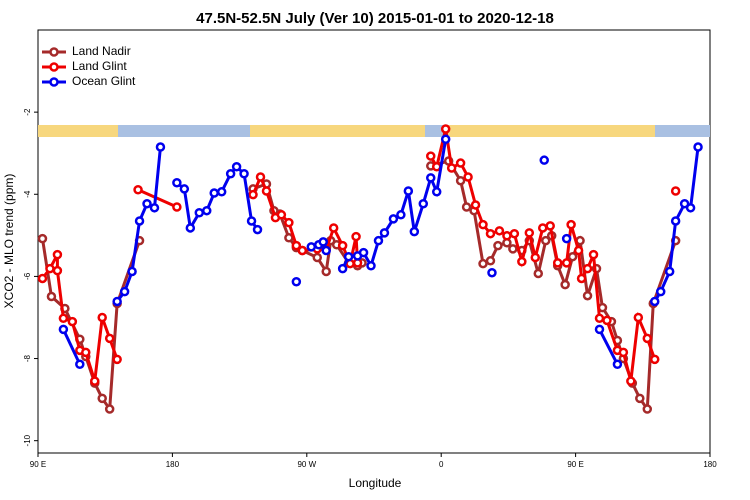 Image resolution: width=750 pixels, height=500 pixels. I want to click on legend-label: Land Glint, so click(99, 66).